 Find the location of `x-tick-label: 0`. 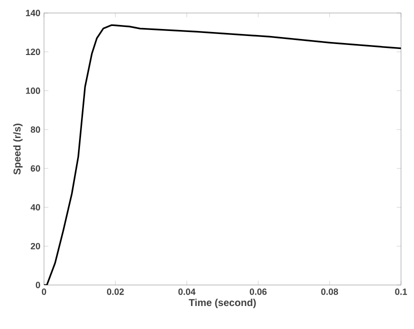

x-tick-label: 0 is located at coordinates (44, 291).